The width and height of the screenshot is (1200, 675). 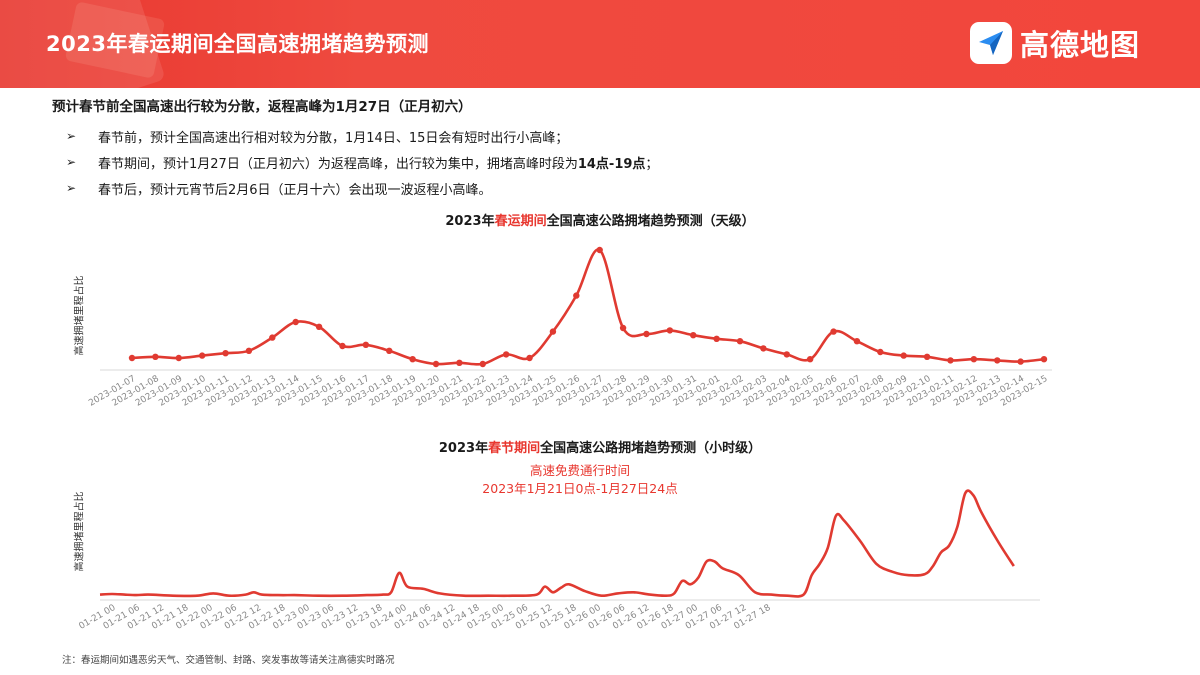 I want to click on header-banner: 2023年春运期间全国高速拥堵趋势预测 高德地图, so click(x=600, y=44).